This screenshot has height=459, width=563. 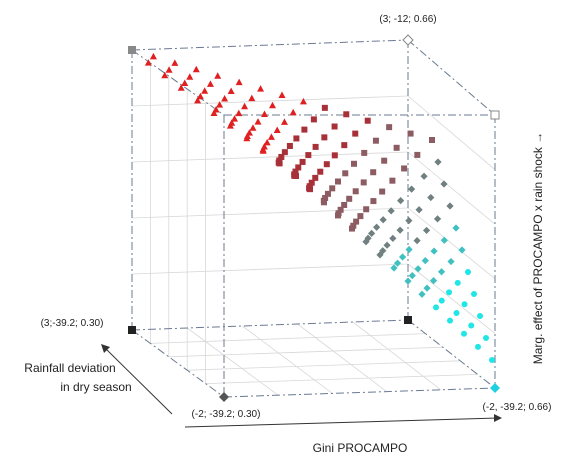 What do you see at coordinates (341, 422) in the screenshot?
I see `gini-axis-arrow-line` at bounding box center [341, 422].